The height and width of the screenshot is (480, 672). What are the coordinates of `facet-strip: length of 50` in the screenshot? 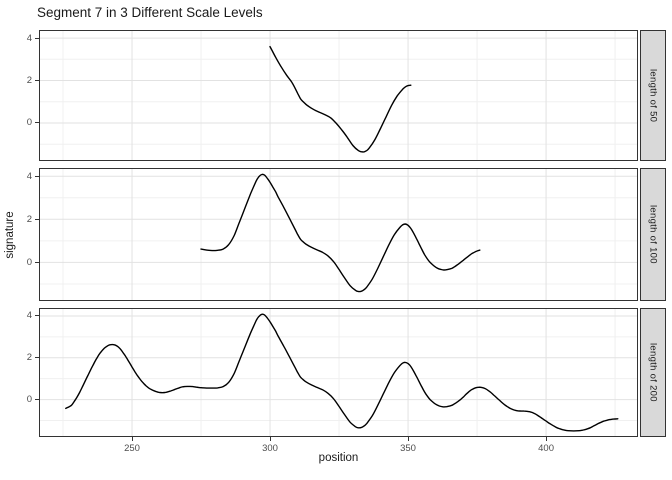 It's located at (653, 95).